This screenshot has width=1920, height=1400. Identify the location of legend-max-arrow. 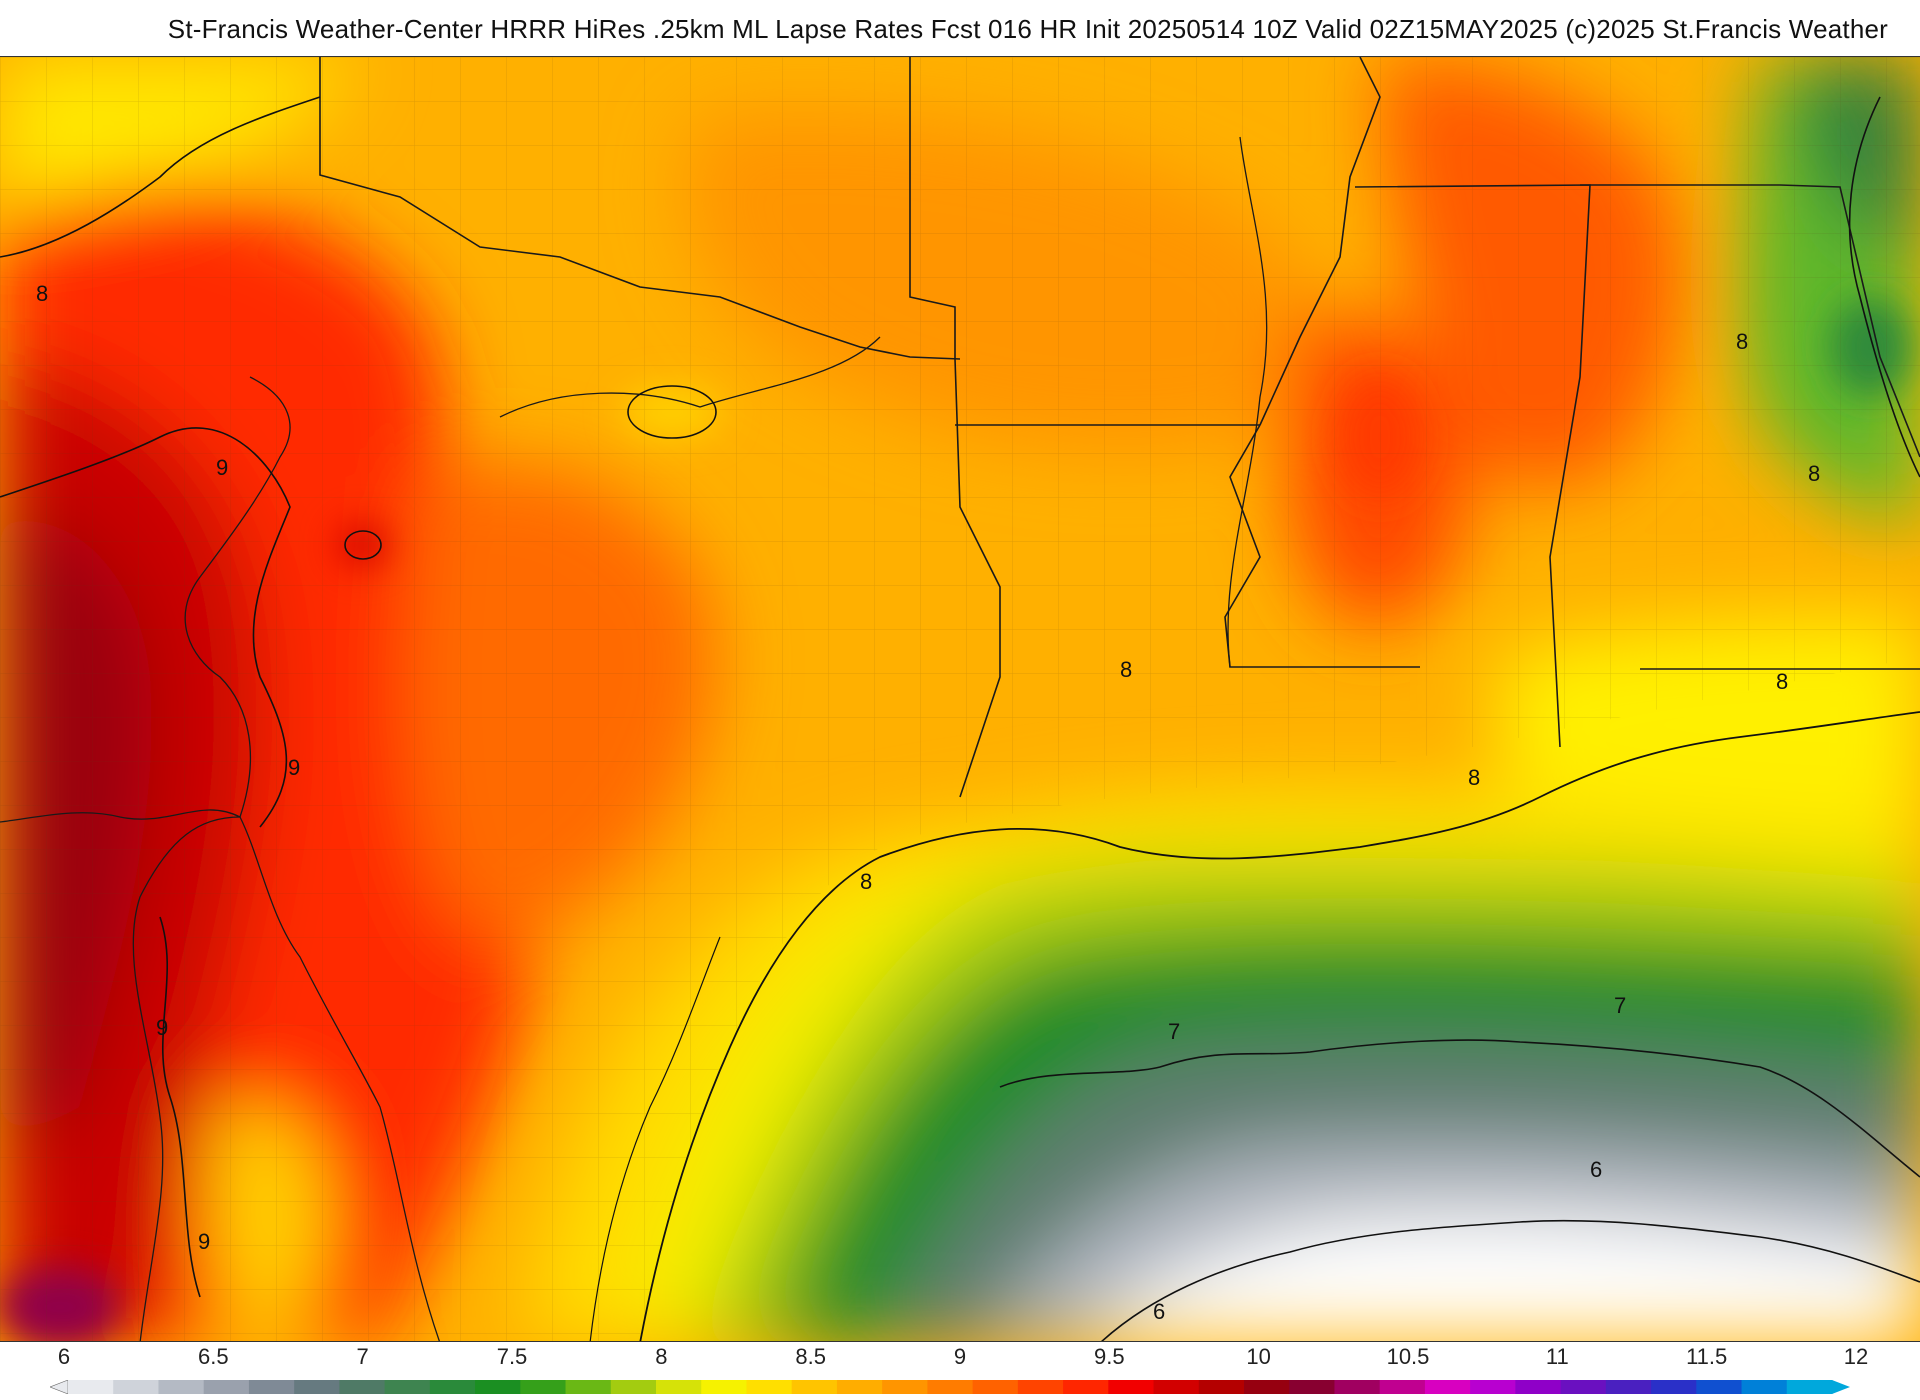
(1841, 1387).